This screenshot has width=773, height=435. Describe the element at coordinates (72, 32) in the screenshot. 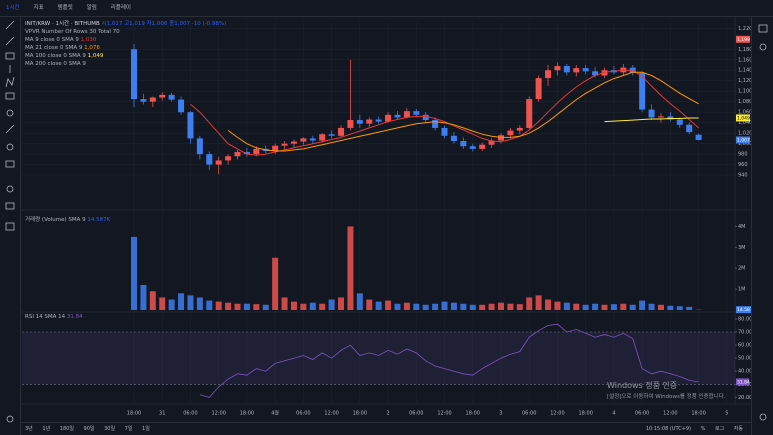

I see `indicator-note: VPVR Number Of Rows 30 Total 70` at that location.